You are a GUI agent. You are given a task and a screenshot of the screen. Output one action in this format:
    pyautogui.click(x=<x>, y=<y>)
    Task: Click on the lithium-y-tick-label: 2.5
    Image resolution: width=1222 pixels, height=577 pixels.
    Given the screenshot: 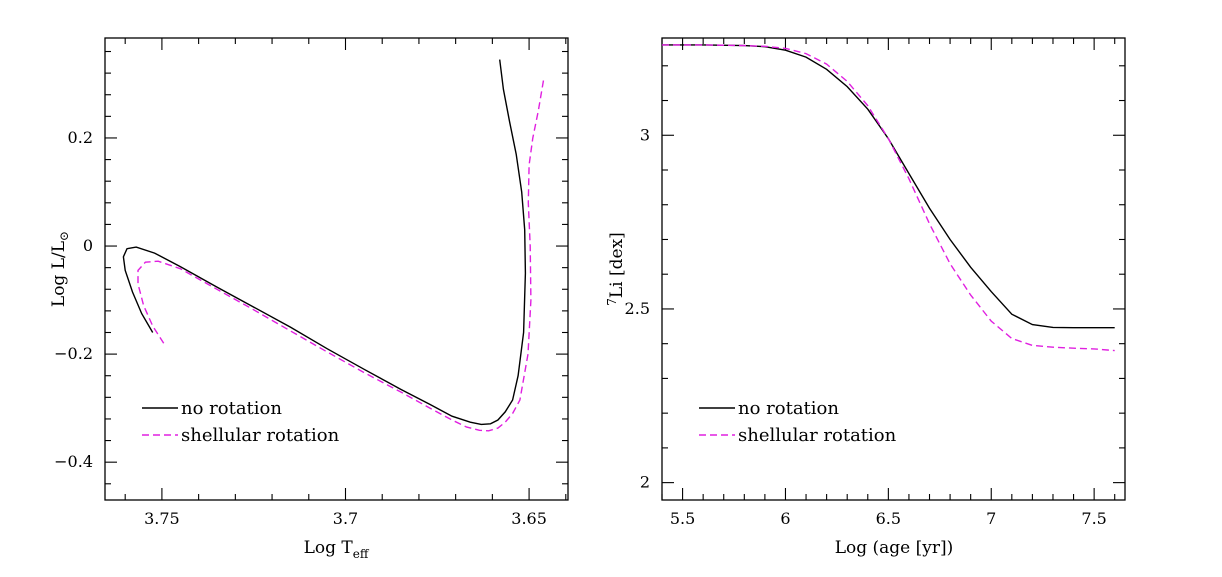 What is the action you would take?
    pyautogui.click(x=637, y=308)
    